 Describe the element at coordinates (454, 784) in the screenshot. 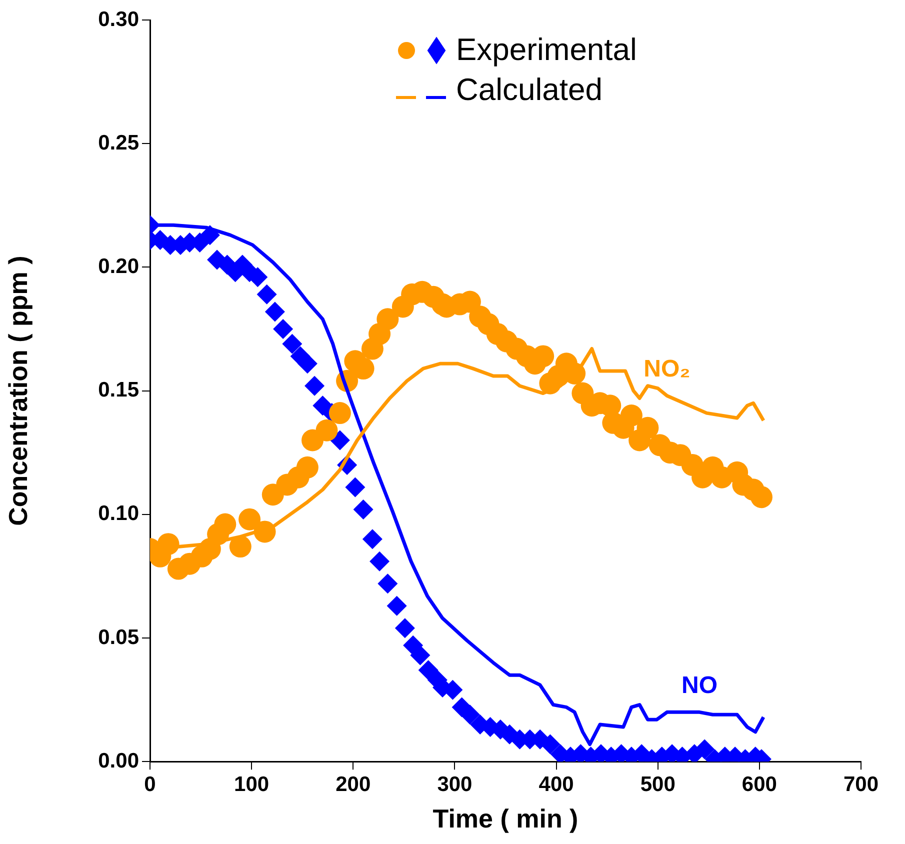

I see `x-tick-label: 300` at that location.